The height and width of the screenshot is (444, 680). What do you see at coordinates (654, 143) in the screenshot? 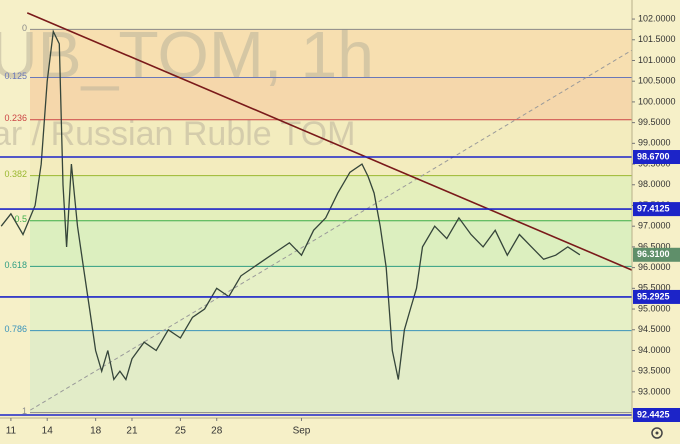
I see `y-tick-label: 99.0000` at bounding box center [654, 143].